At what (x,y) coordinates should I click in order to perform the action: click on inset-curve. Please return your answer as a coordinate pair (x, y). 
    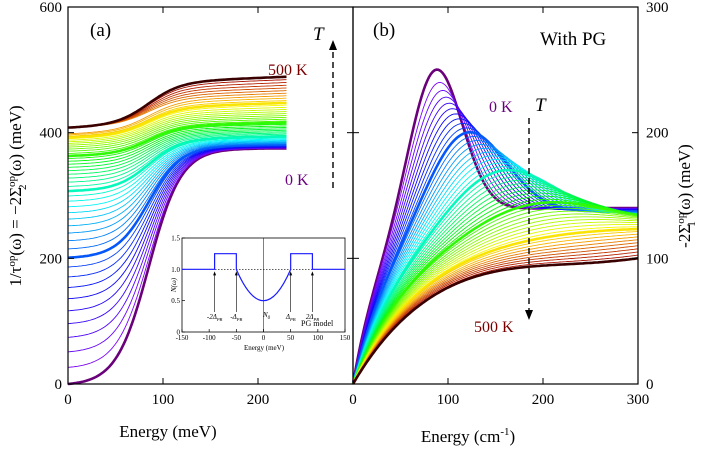
    Looking at the image, I should click on (263, 277).